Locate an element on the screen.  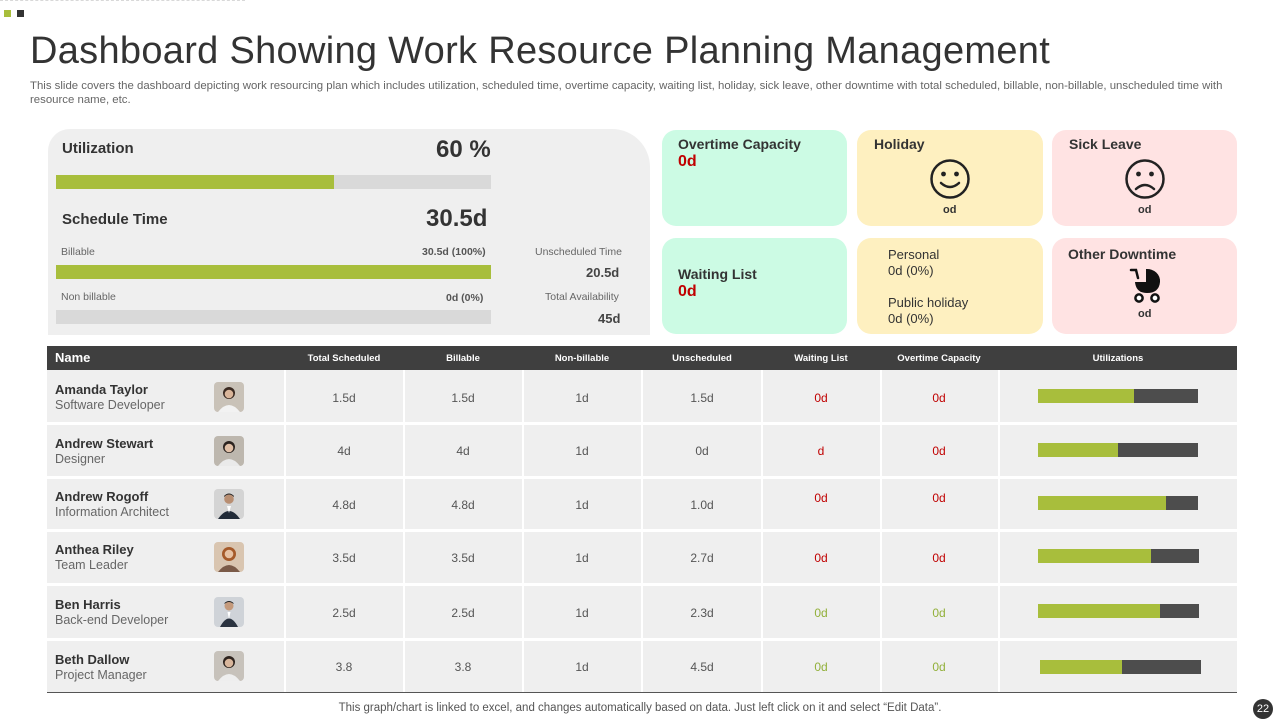
nonbillable-bar is located at coordinates (273, 317).